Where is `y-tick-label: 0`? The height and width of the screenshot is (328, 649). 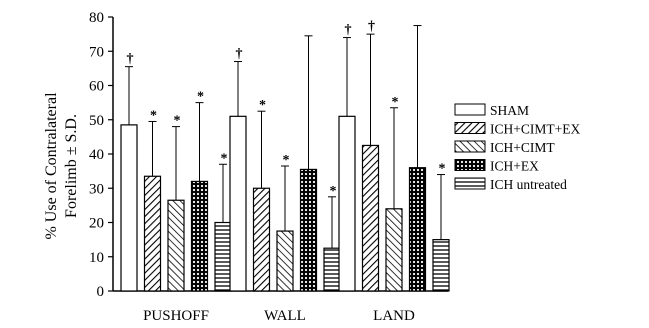 y-tick-label: 0 is located at coordinates (101, 292).